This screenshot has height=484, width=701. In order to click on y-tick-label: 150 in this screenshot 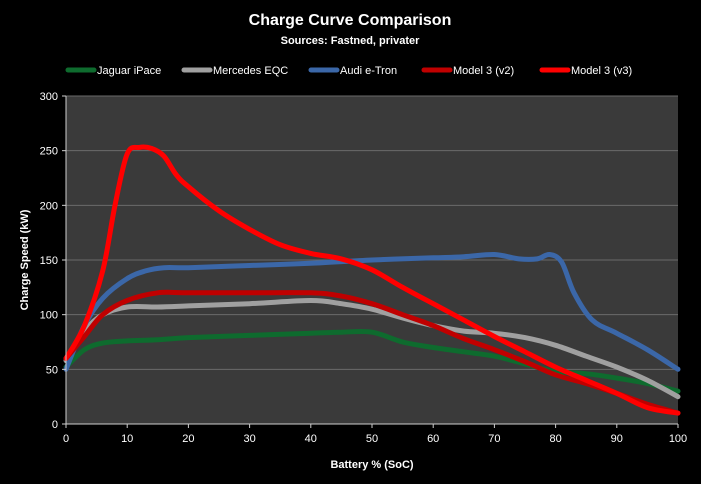, I will do `click(49, 261)`.